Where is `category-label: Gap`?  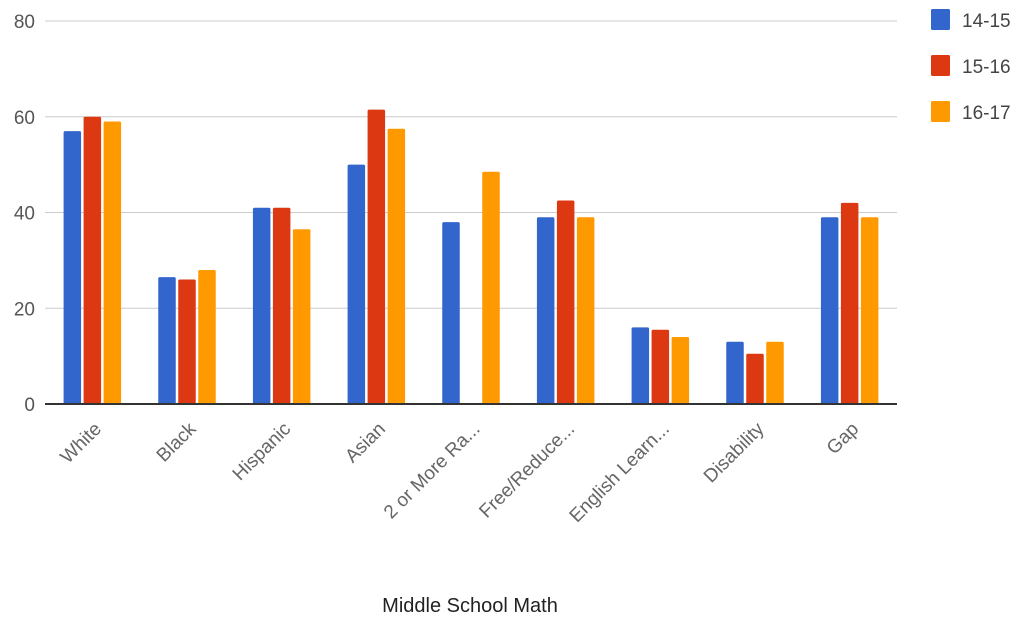
category-label: Gap is located at coordinates (843, 439).